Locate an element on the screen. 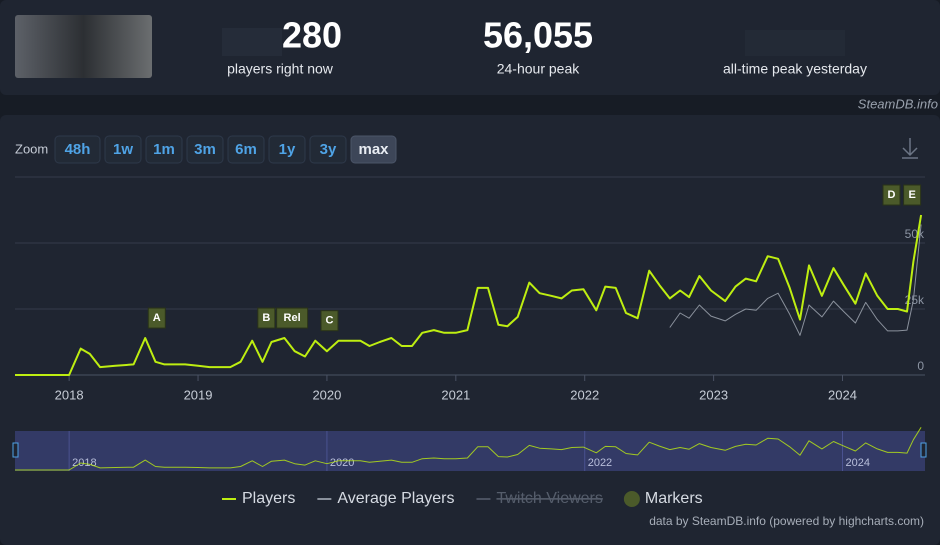 This screenshot has width=940, height=545. game-thumbnail is located at coordinates (83, 46).